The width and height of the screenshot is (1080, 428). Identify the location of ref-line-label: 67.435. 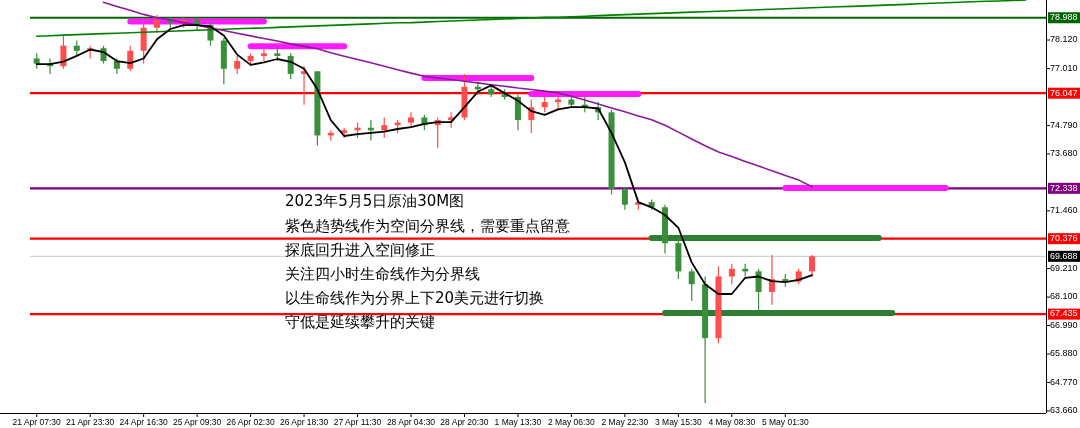
(1064, 313).